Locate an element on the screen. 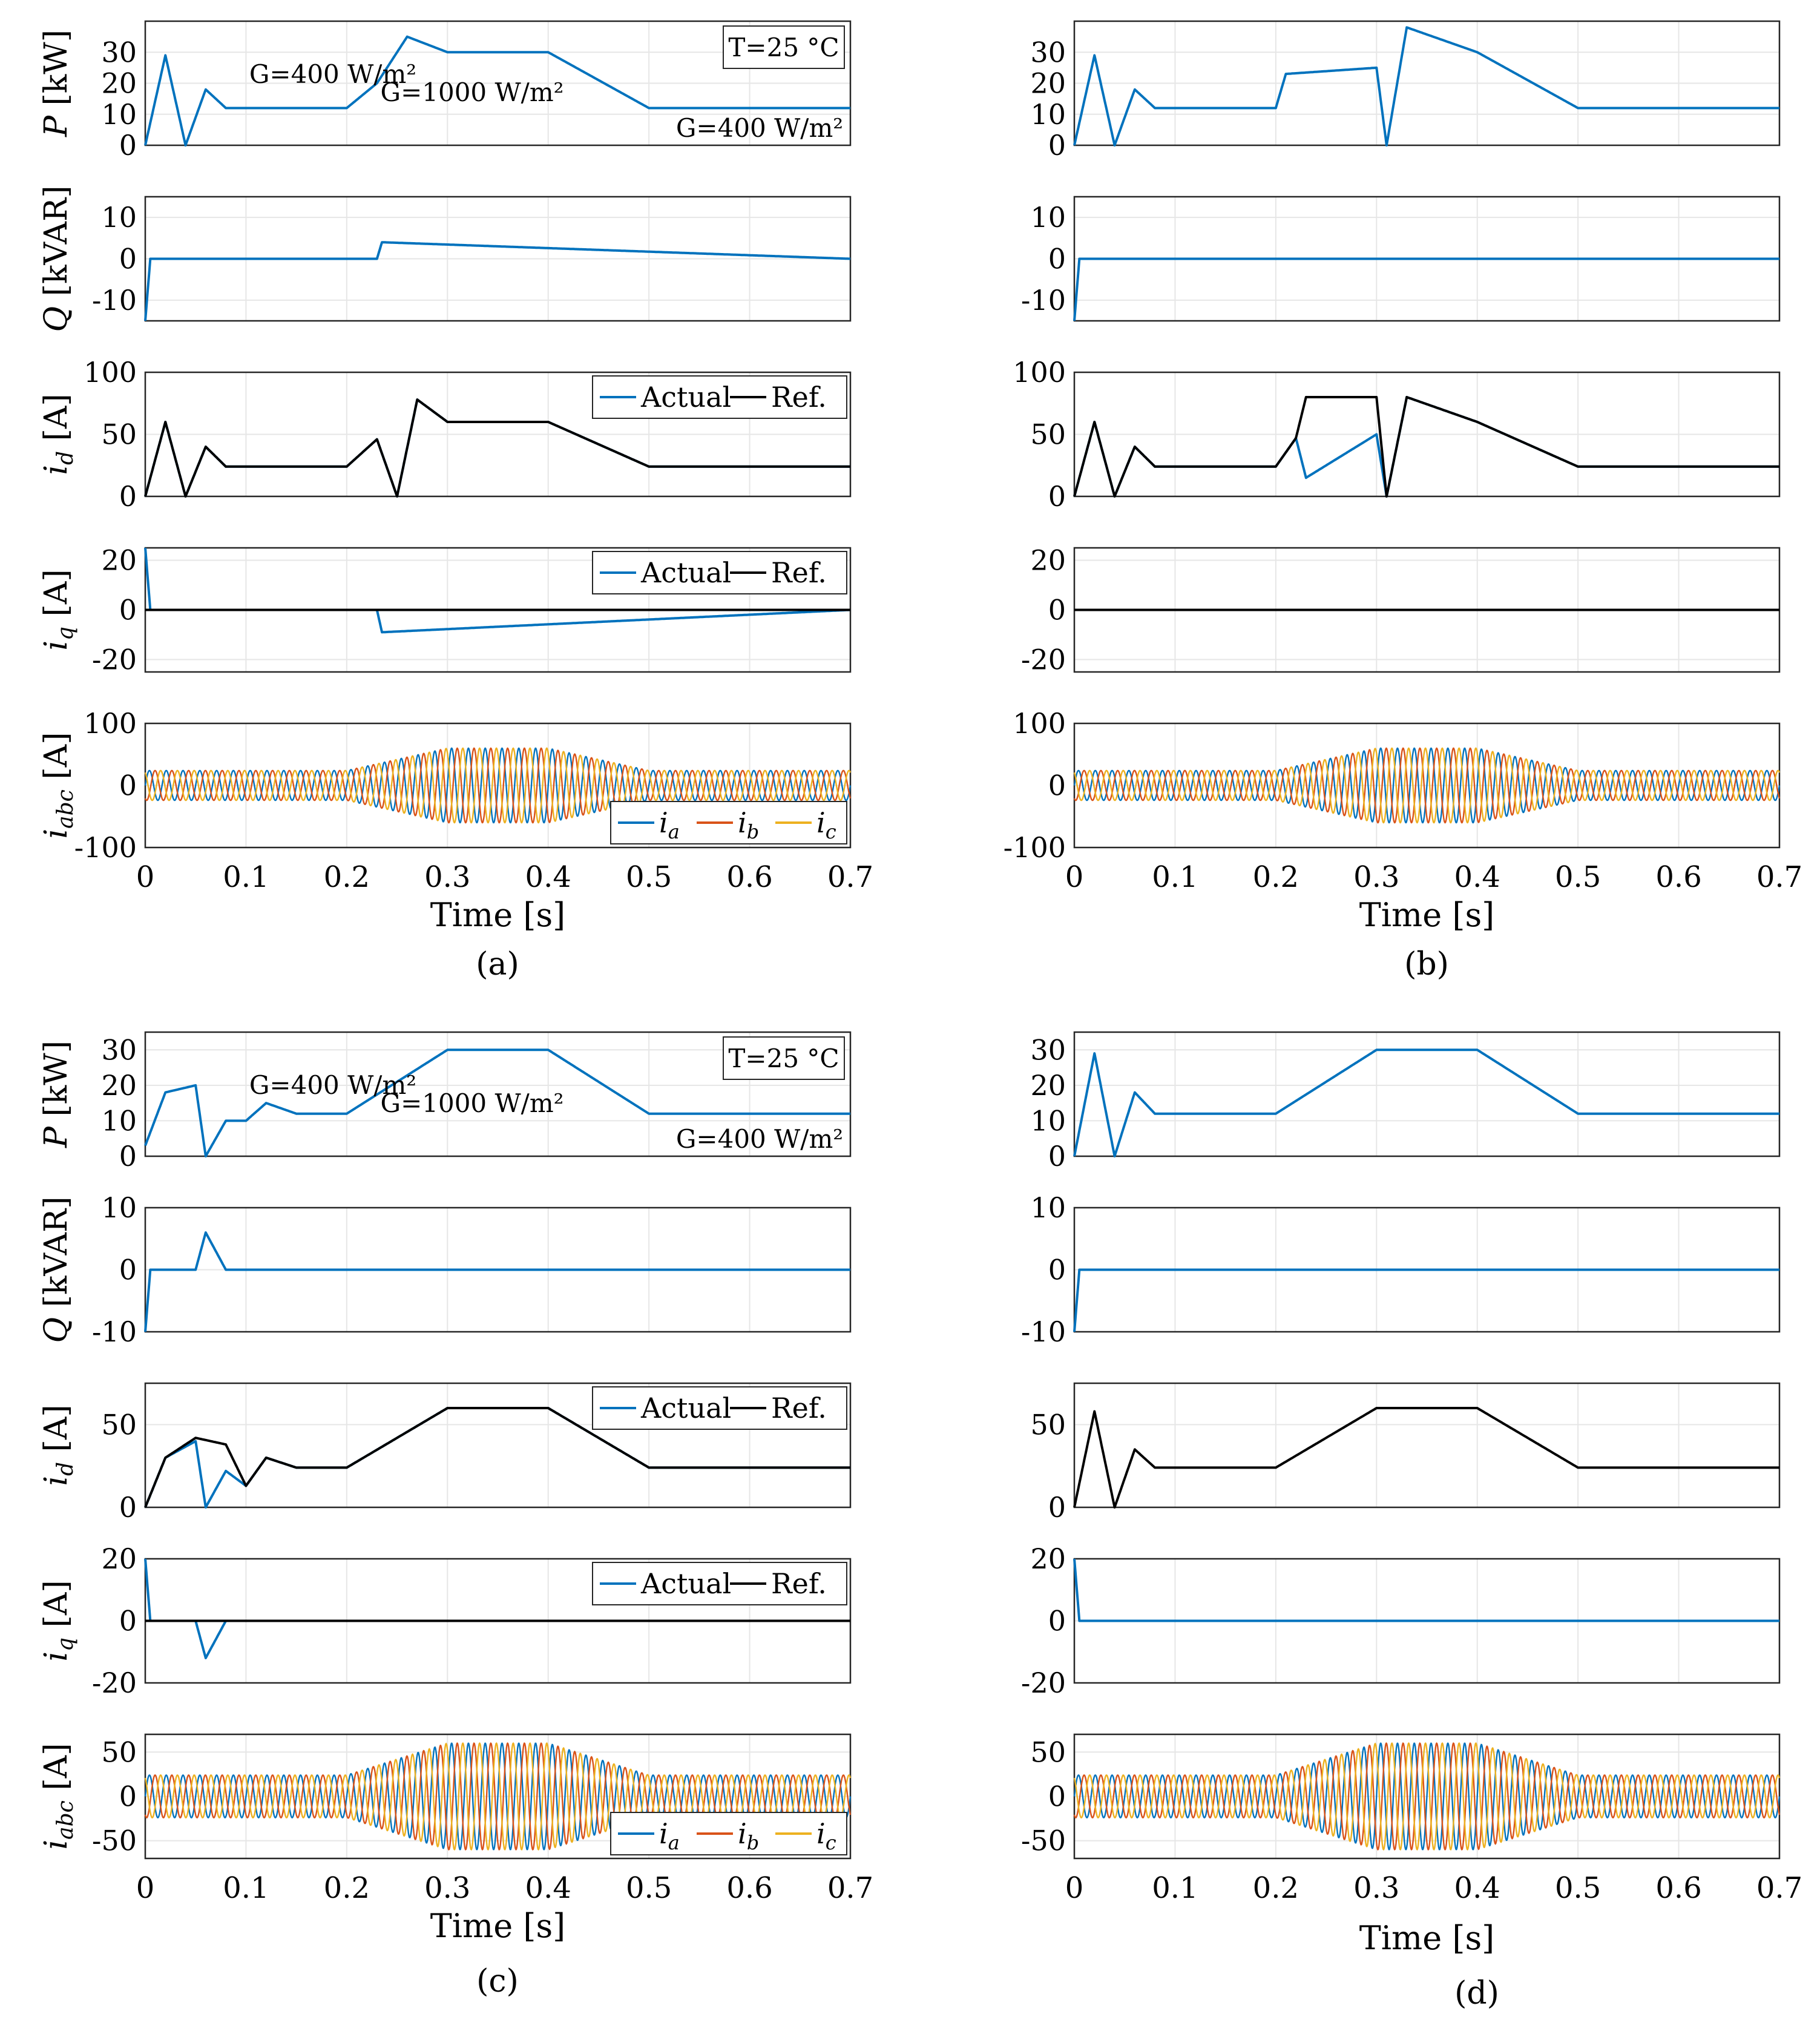 The width and height of the screenshot is (1820, 2034). id-actual-trace is located at coordinates (1426, 447).